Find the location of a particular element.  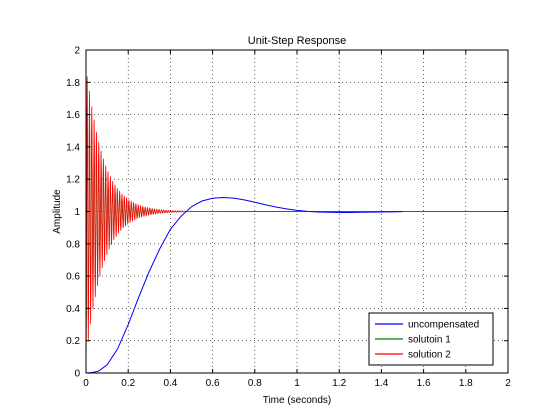

y-tick-label: 1 is located at coordinates (77, 212).